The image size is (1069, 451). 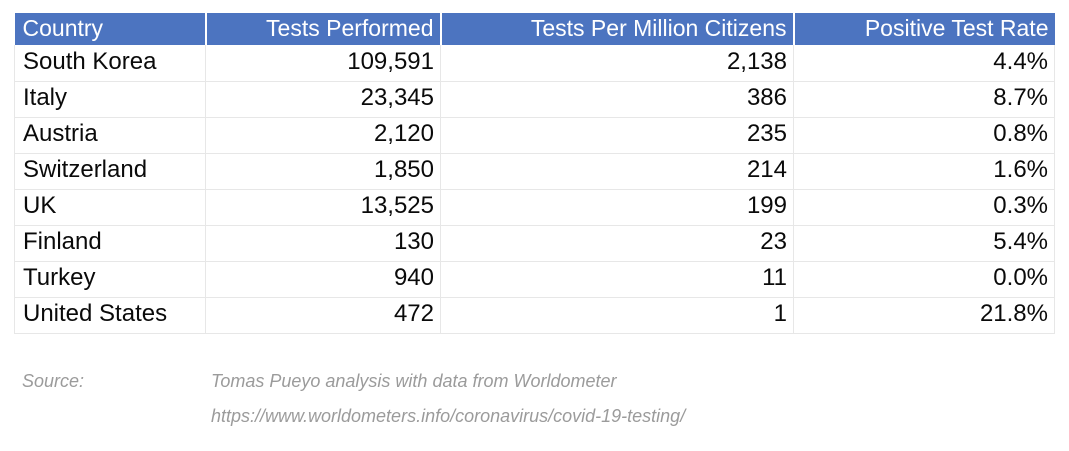 What do you see at coordinates (924, 171) in the screenshot?
I see `value-cell: 1.6%` at bounding box center [924, 171].